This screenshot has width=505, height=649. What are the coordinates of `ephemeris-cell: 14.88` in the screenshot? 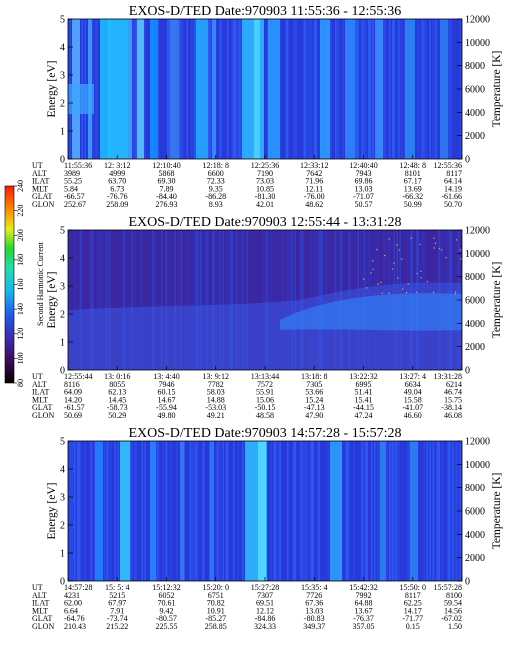 It's located at (216, 399).